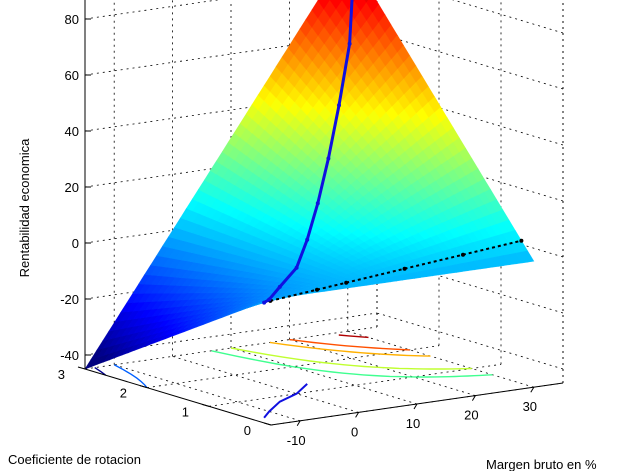  I want to click on y-axis-line, so click(178, 397).